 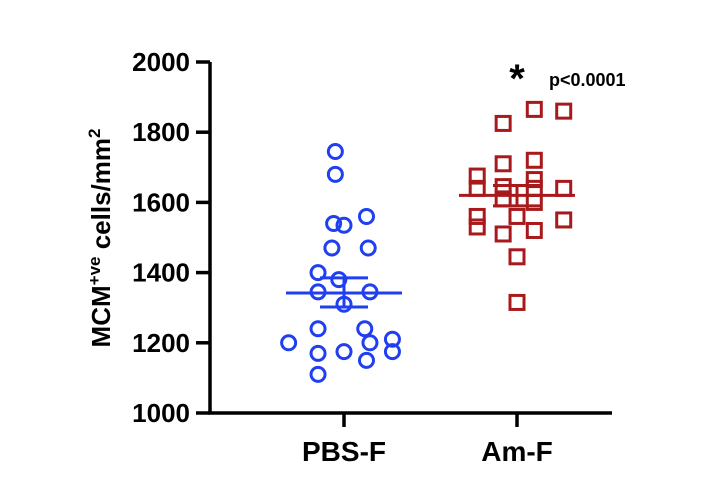 I want to click on y-axis-ticks: 1000 1200 1400 1600 1800 2000, so click(x=171, y=237).